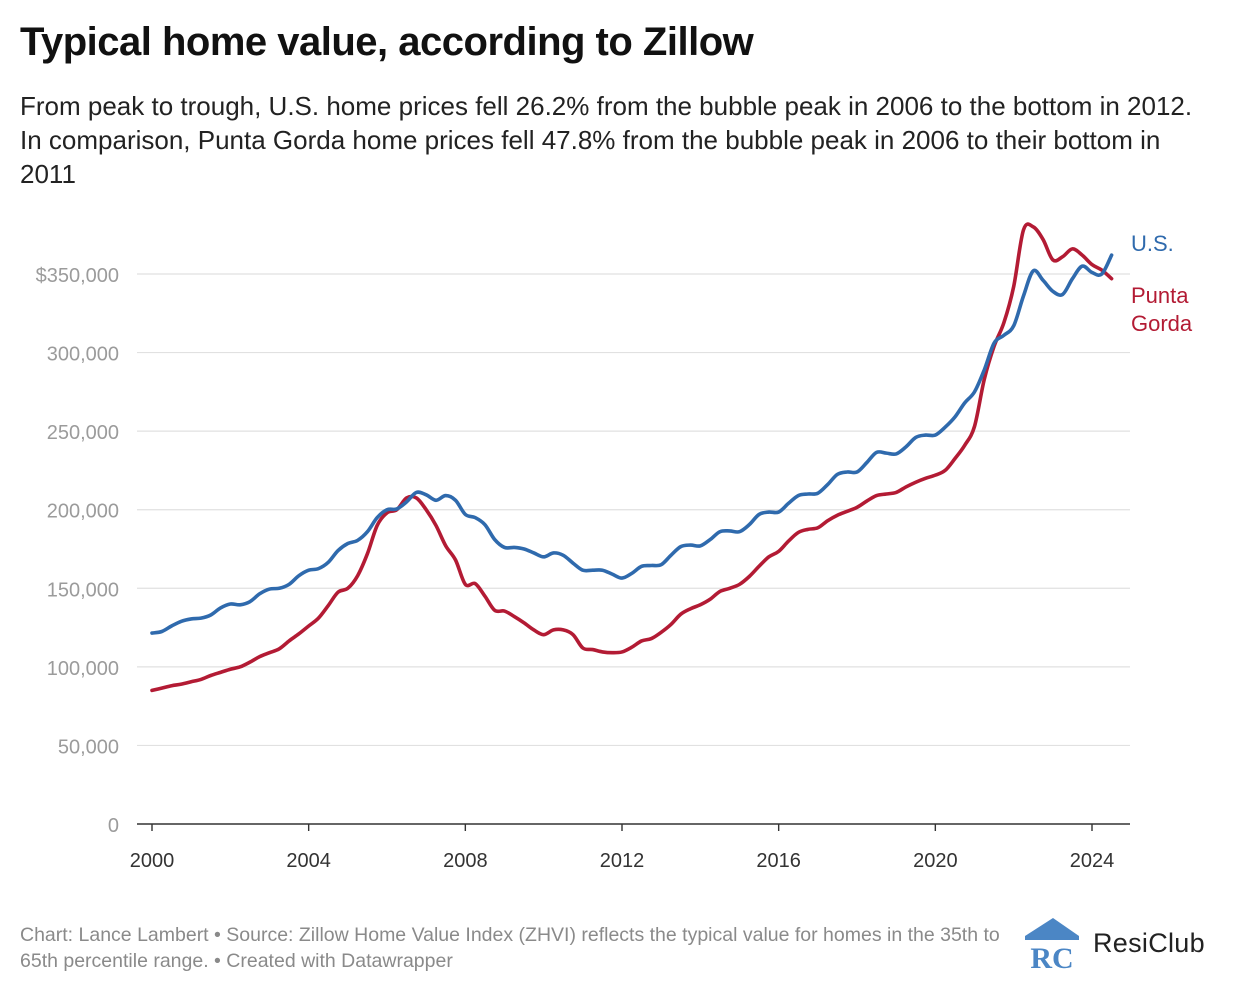 The width and height of the screenshot is (1240, 994). What do you see at coordinates (77, 276) in the screenshot?
I see `y-tick-label: $350,000` at bounding box center [77, 276].